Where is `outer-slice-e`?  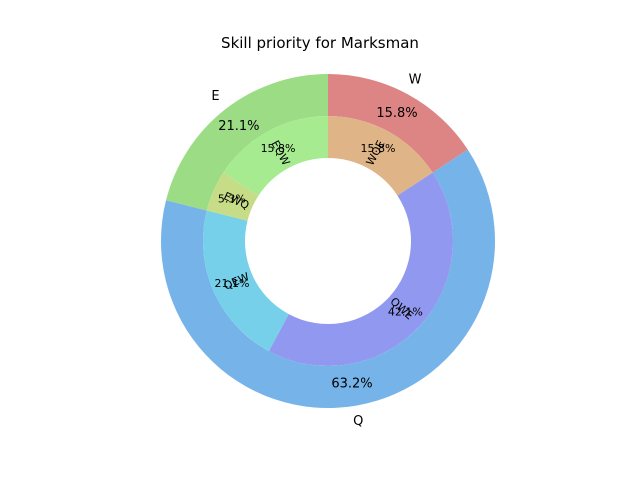 outer-slice-e is located at coordinates (247, 142).